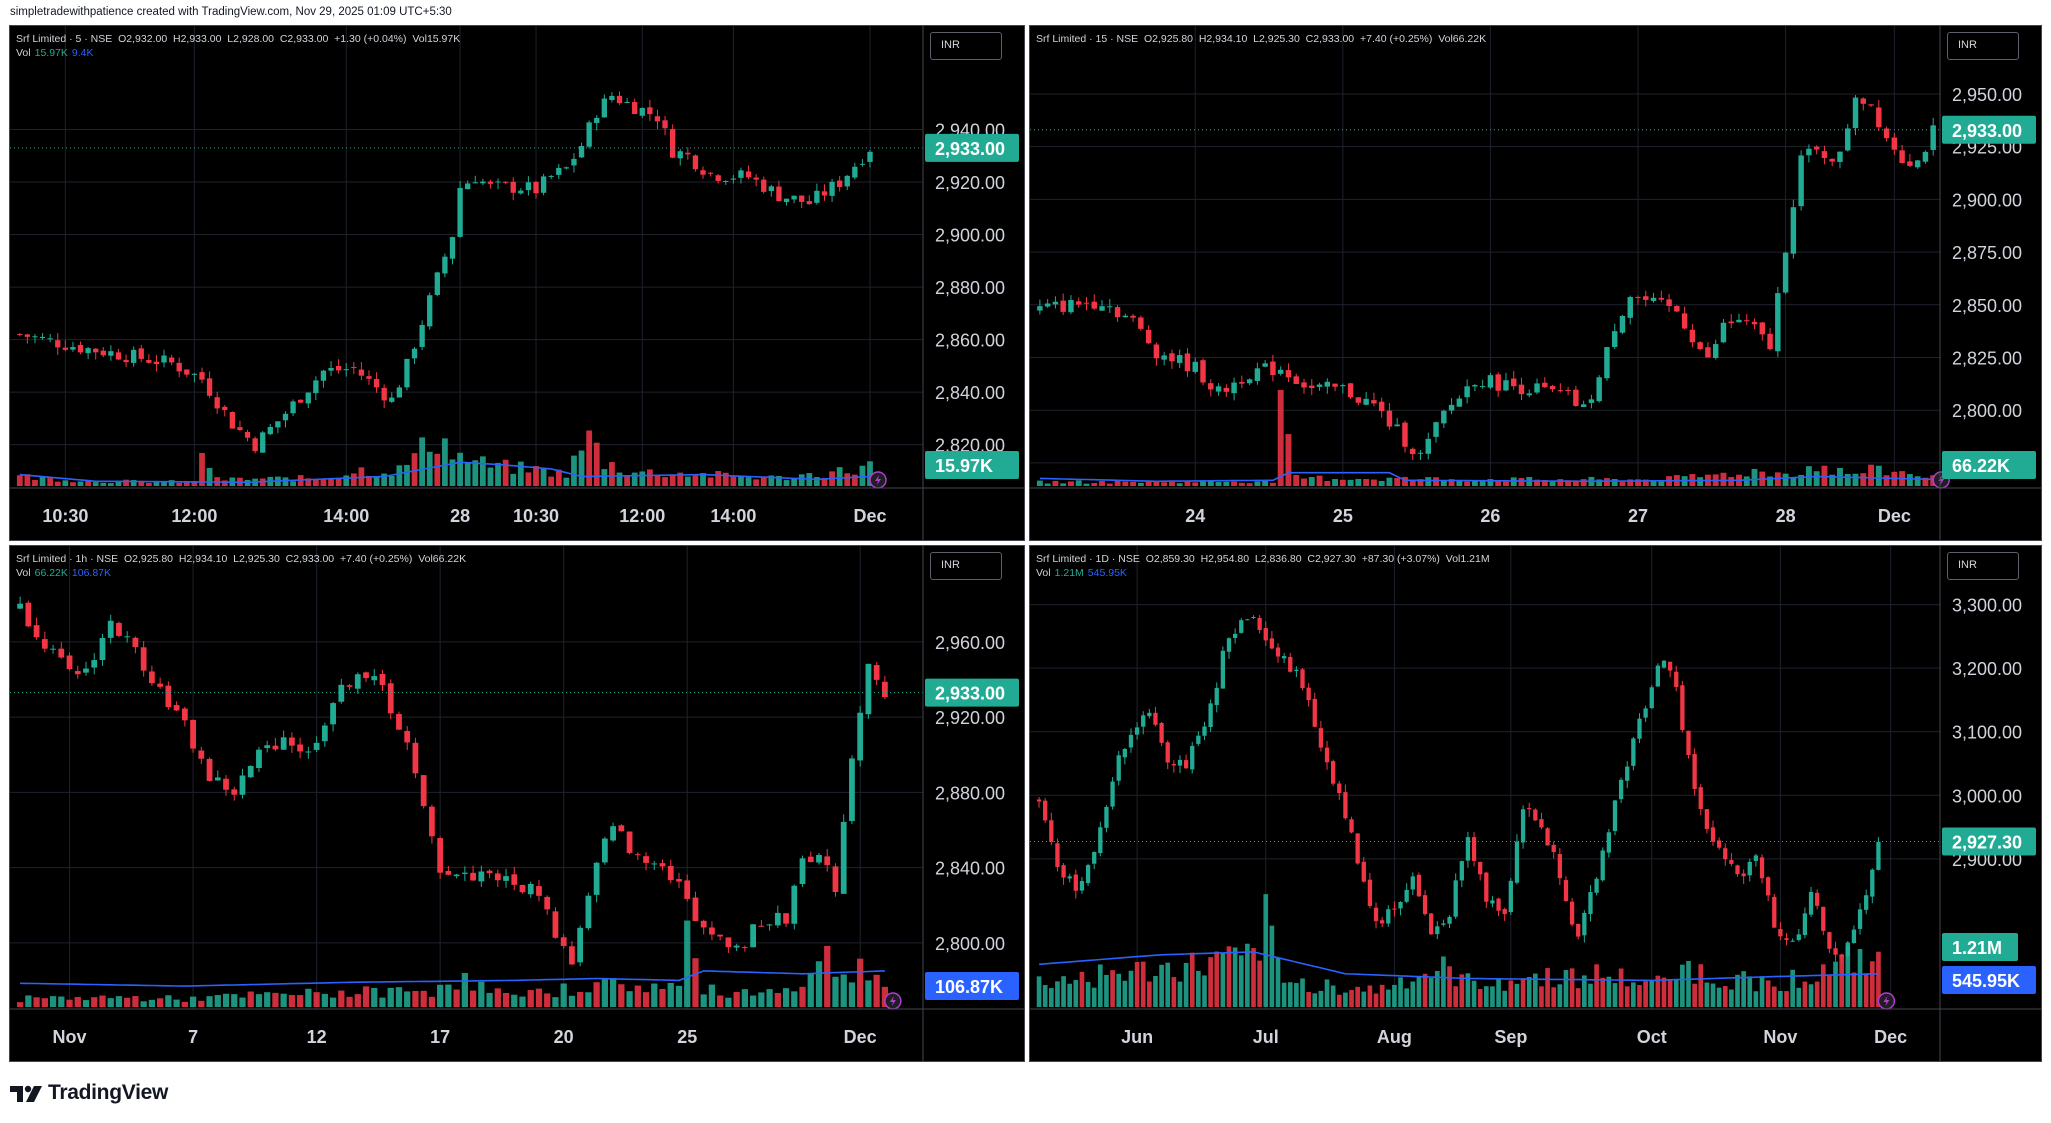 This screenshot has width=2051, height=1123. Describe the element at coordinates (969, 987) in the screenshot. I see `volume-badge-text: 106.87K` at that location.